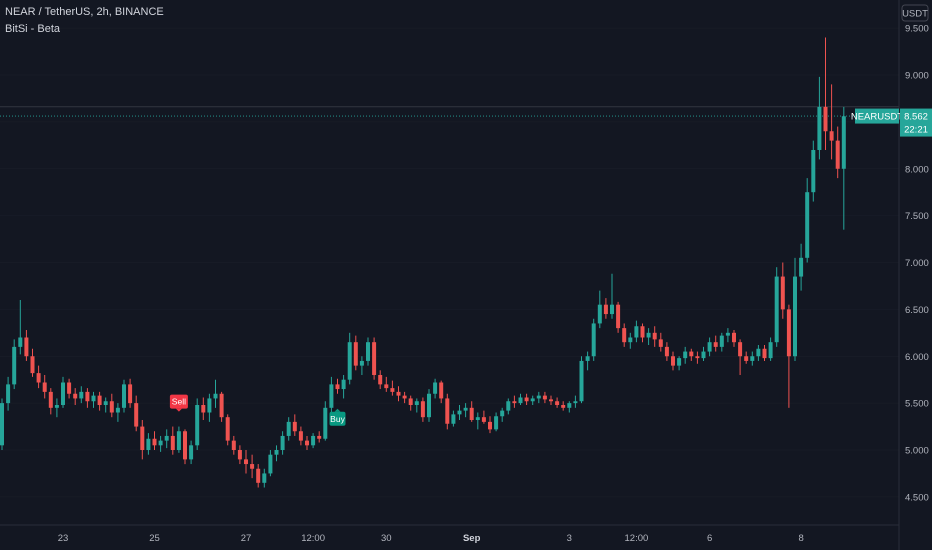 This screenshot has height=550, width=932. I want to click on currency-label: USDT, so click(915, 14).